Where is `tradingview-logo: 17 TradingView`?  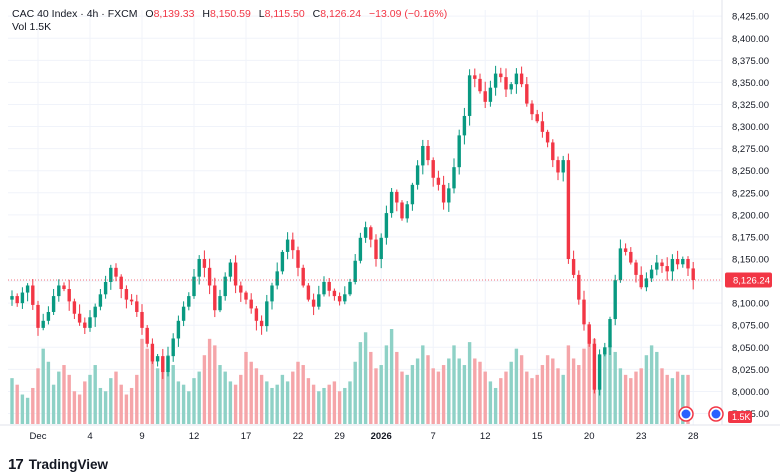 tradingview-logo: 17 TradingView is located at coordinates (58, 464).